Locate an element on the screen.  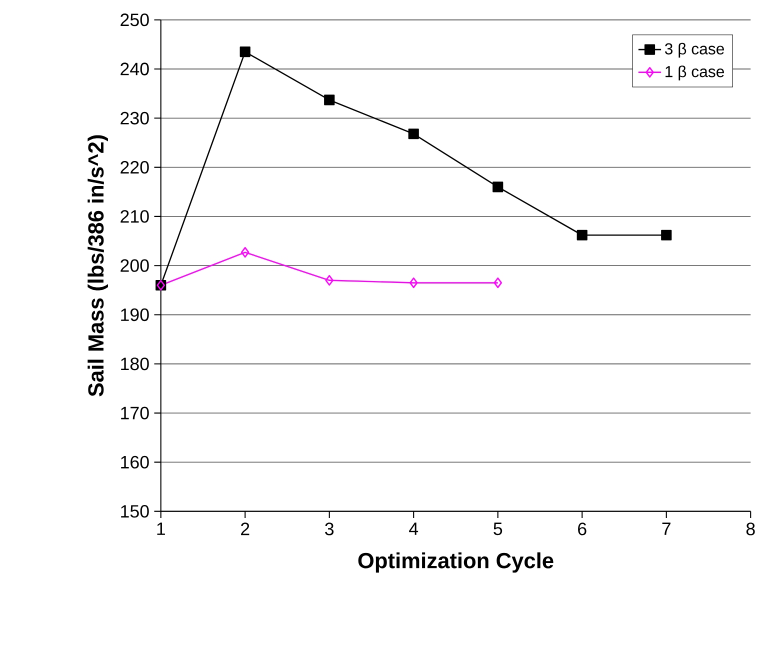
y-tick-label: 150 is located at coordinates (135, 511).